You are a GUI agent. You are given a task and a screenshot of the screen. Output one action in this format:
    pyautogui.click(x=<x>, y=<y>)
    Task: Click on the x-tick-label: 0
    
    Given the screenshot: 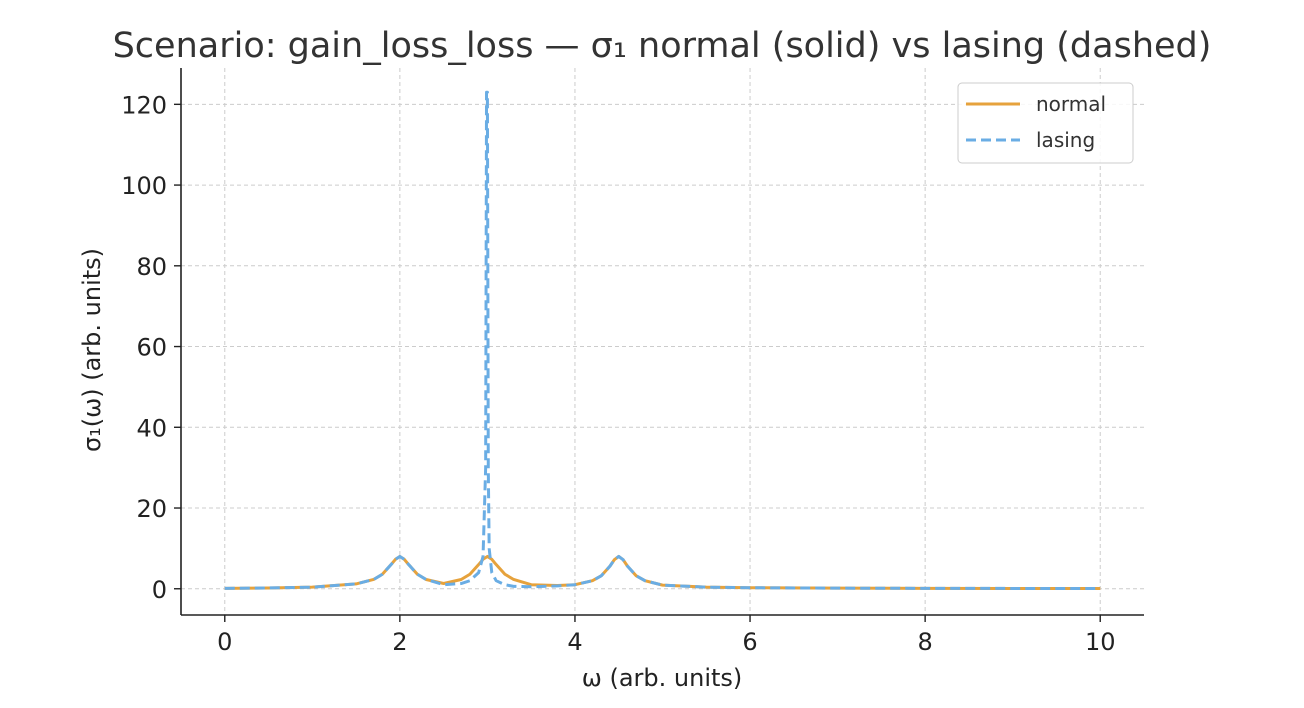 What is the action you would take?
    pyautogui.click(x=224, y=642)
    